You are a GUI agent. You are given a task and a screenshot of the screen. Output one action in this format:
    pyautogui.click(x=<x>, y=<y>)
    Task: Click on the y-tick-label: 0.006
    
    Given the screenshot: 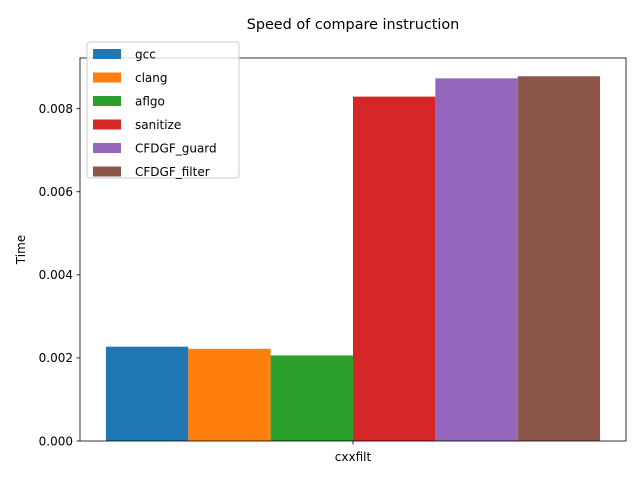 What is the action you would take?
    pyautogui.click(x=56, y=192)
    